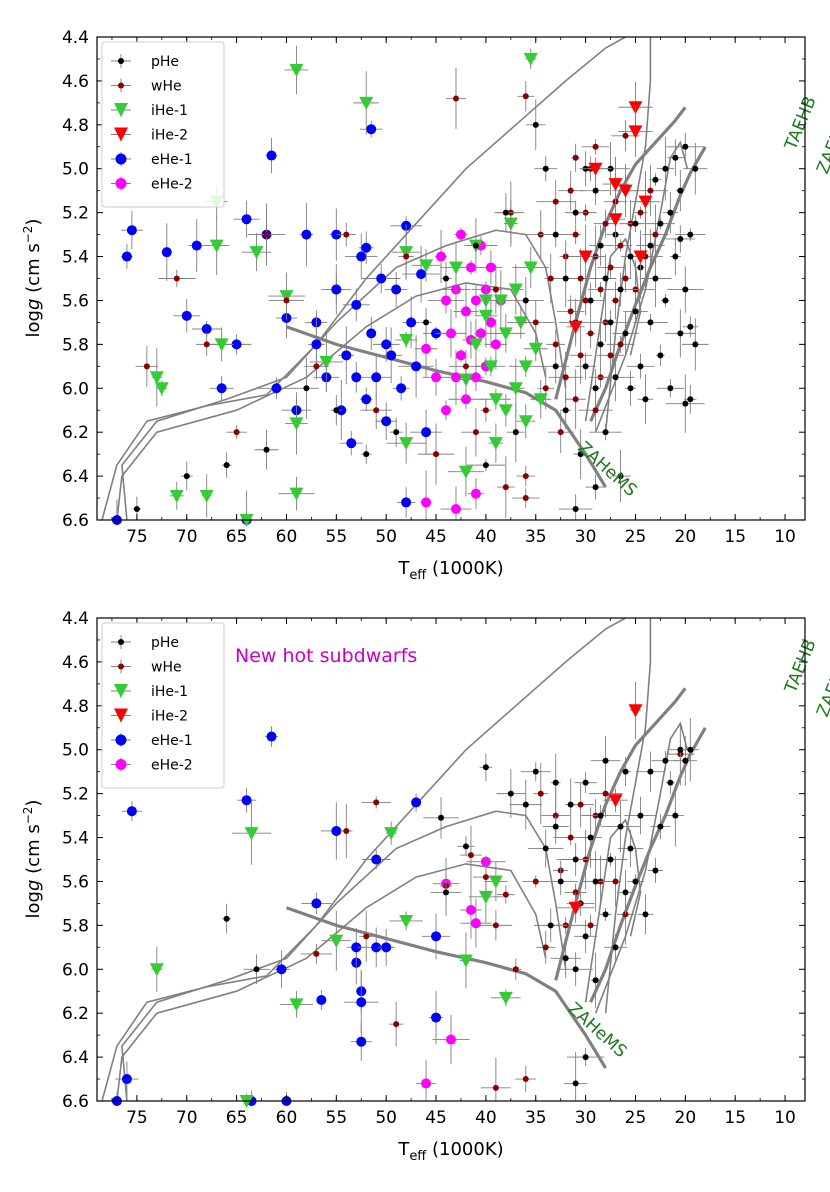 Image resolution: width=830 pixels, height=1192 pixels. What do you see at coordinates (686, 1118) in the screenshot?
I see `x-tick-label: 20` at bounding box center [686, 1118].